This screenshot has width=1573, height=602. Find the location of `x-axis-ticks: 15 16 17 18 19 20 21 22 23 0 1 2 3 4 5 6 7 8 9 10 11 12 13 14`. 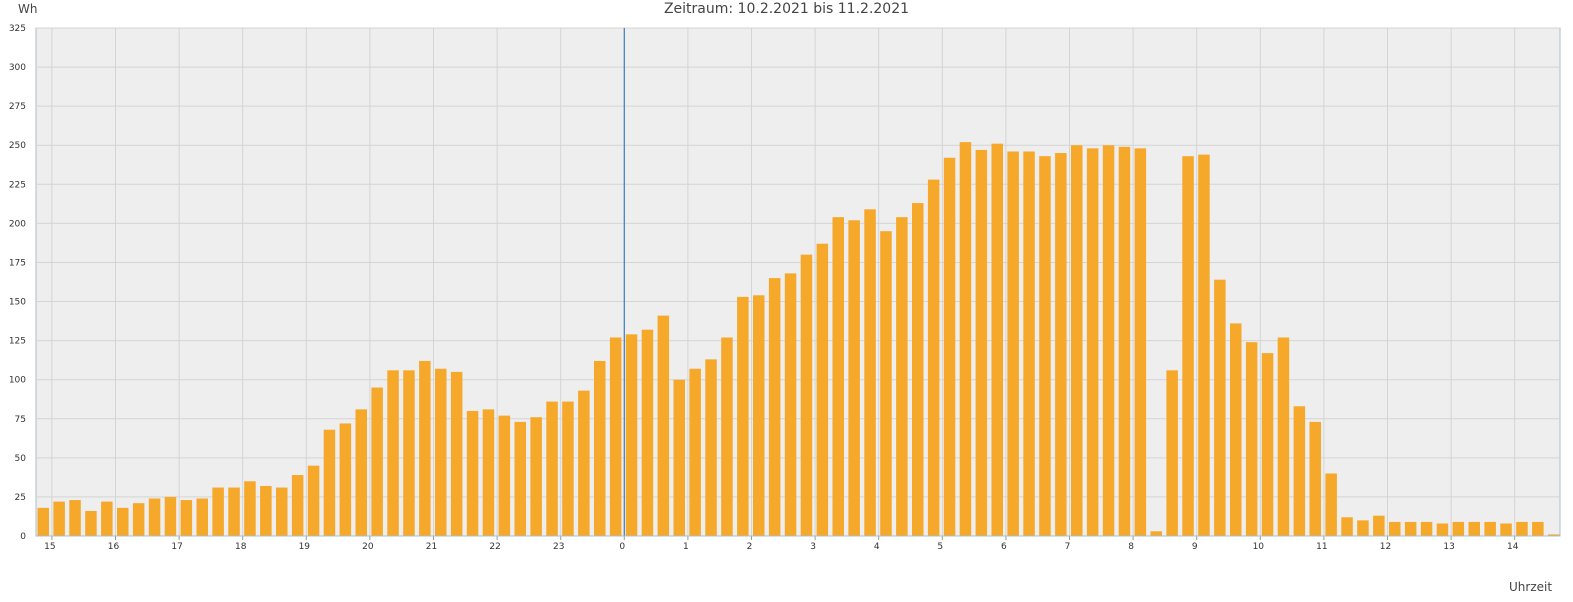

x-axis-ticks: 15 16 17 18 19 20 21 22 23 0 1 2 3 4 5 6 7 8 9 10 11 12 13 14 is located at coordinates (798, 543).